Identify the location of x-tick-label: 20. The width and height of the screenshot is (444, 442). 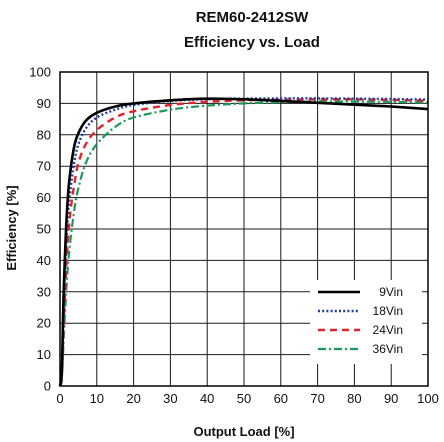
(133, 398).